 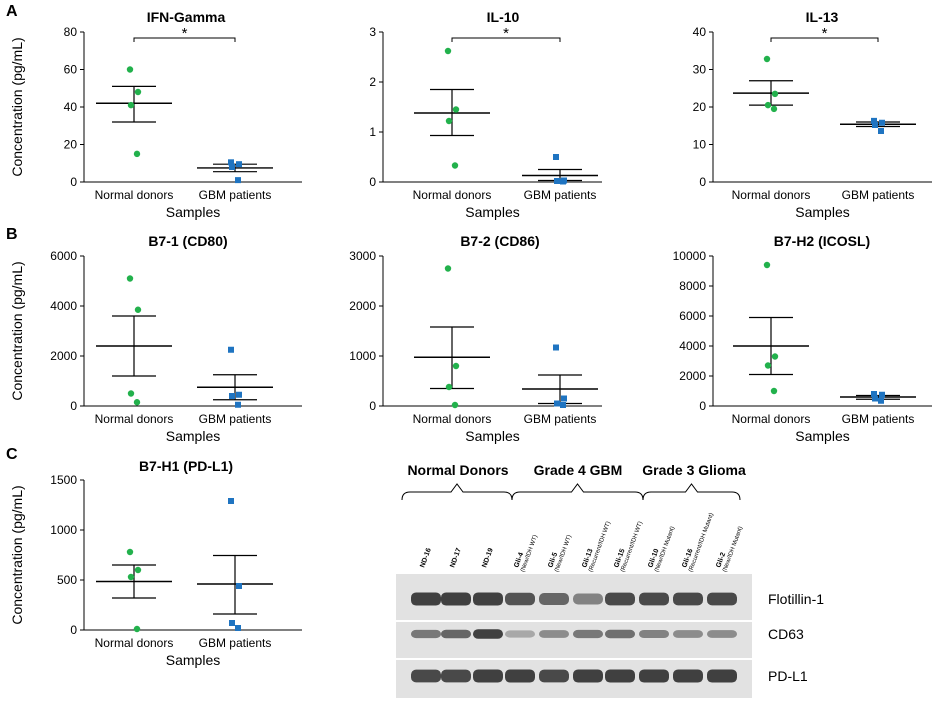 What do you see at coordinates (372, 32) in the screenshot?
I see `y-tick-label: 3` at bounding box center [372, 32].